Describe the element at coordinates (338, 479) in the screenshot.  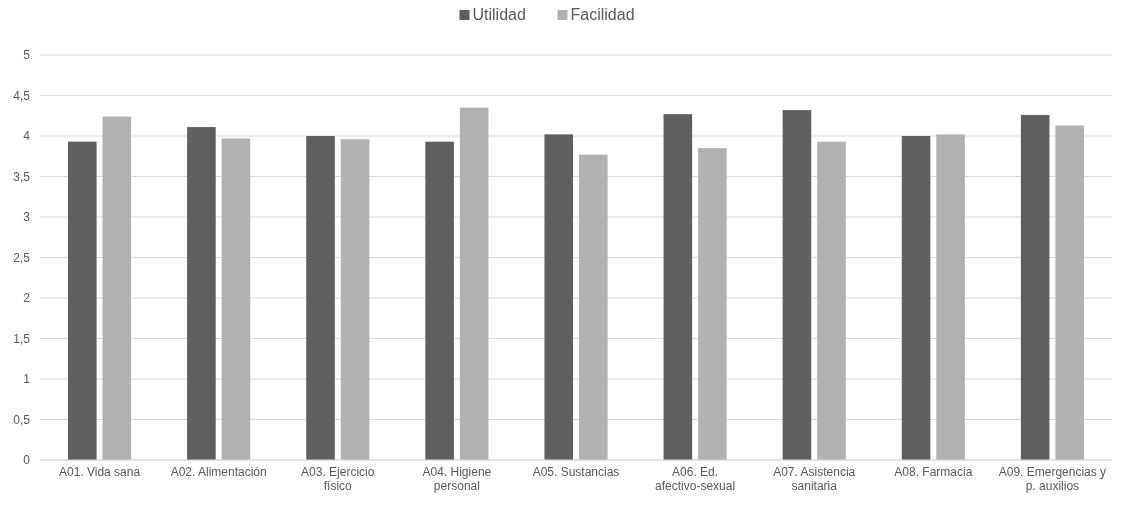
I see `x-tick-label: A03. Ejercicio físico` at that location.